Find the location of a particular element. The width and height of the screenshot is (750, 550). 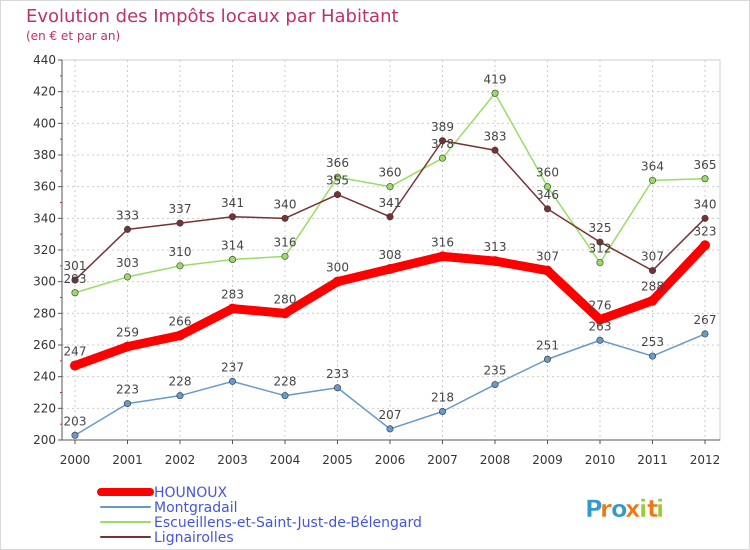

y-tick-label: 300 is located at coordinates (44, 282).